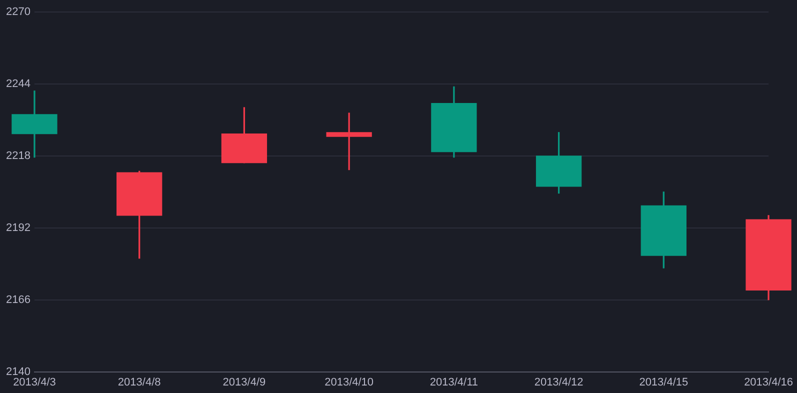 This screenshot has height=393, width=797. I want to click on y-tick-label: 2270, so click(18, 12).